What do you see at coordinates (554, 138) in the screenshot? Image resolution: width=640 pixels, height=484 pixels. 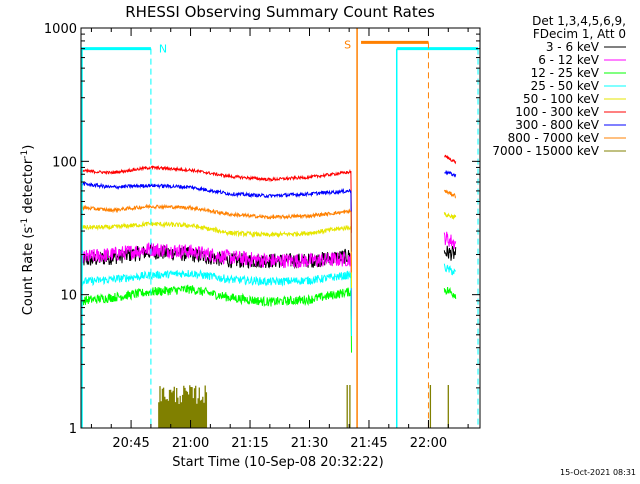 I see `legend-label: 800 - 7000 keV` at bounding box center [554, 138].